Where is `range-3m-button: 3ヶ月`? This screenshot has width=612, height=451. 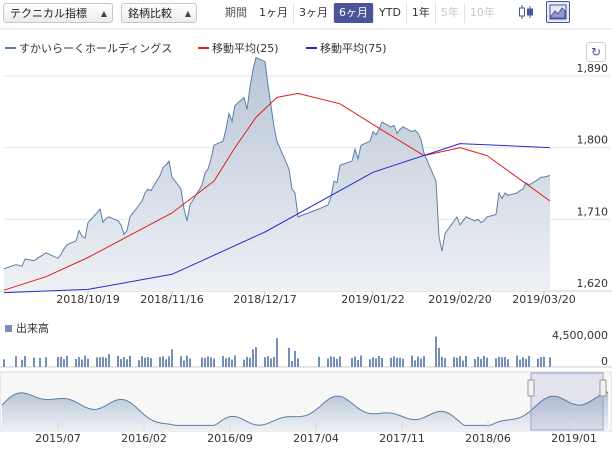 range-3m-button: 3ヶ月 is located at coordinates (314, 13).